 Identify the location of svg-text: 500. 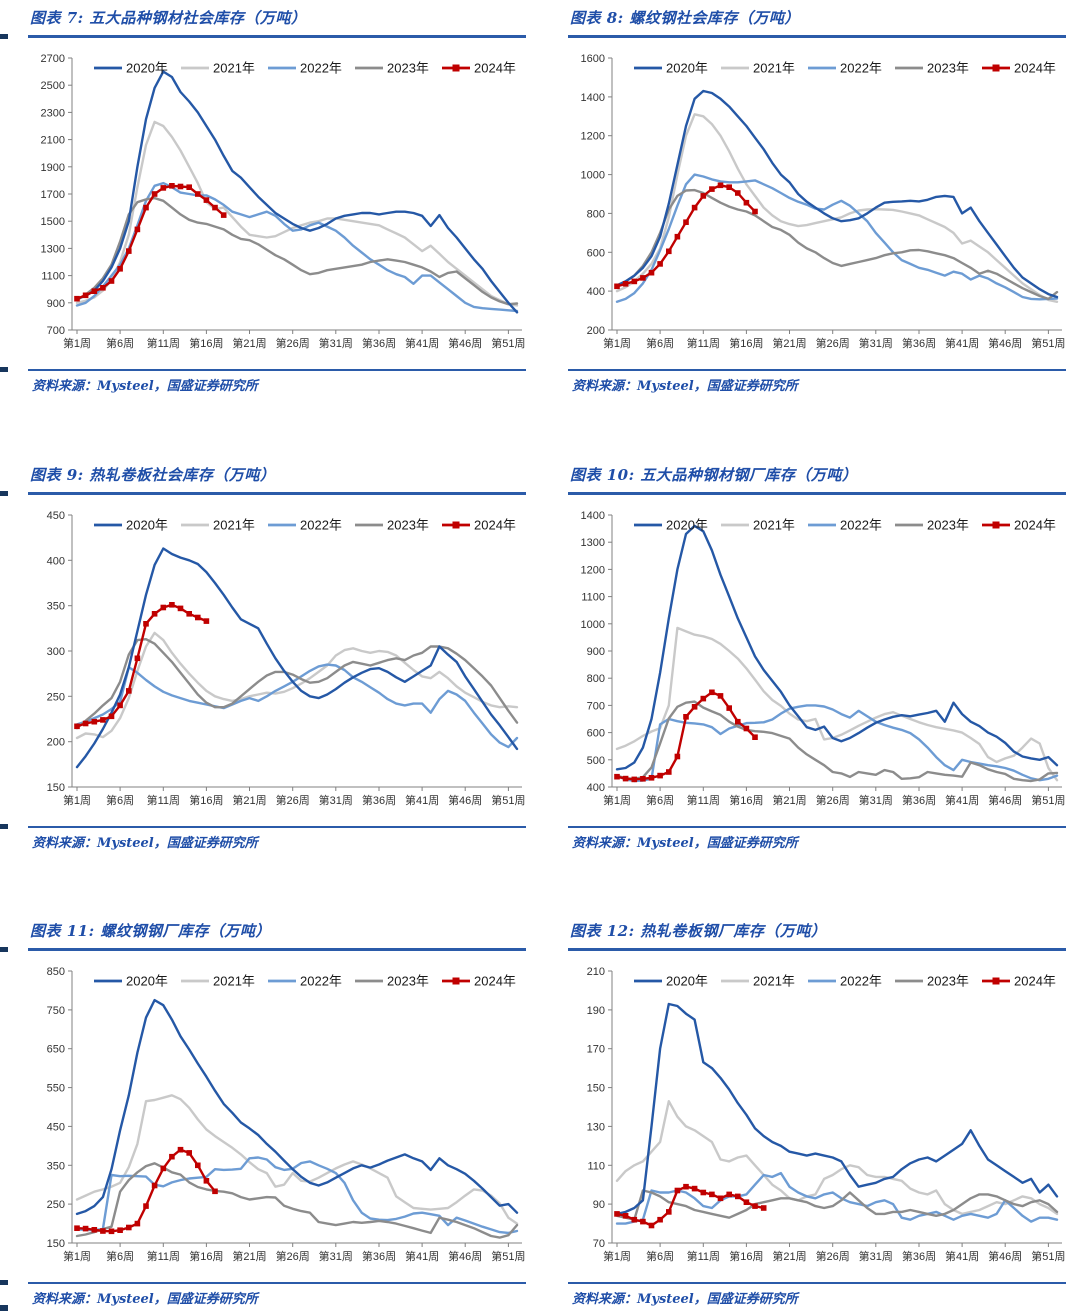
(596, 761).